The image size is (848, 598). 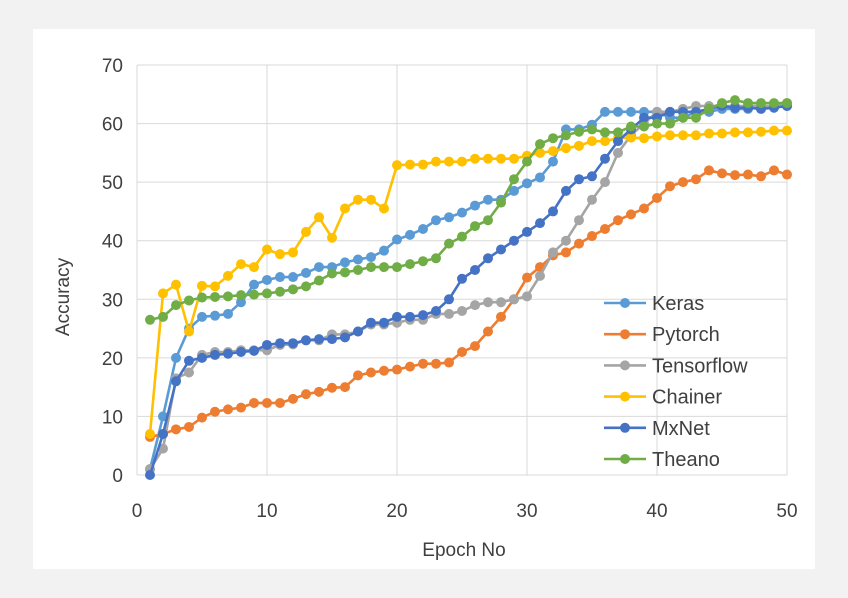 What do you see at coordinates (266, 511) in the screenshot?
I see `x-tick-label: 10` at bounding box center [266, 511].